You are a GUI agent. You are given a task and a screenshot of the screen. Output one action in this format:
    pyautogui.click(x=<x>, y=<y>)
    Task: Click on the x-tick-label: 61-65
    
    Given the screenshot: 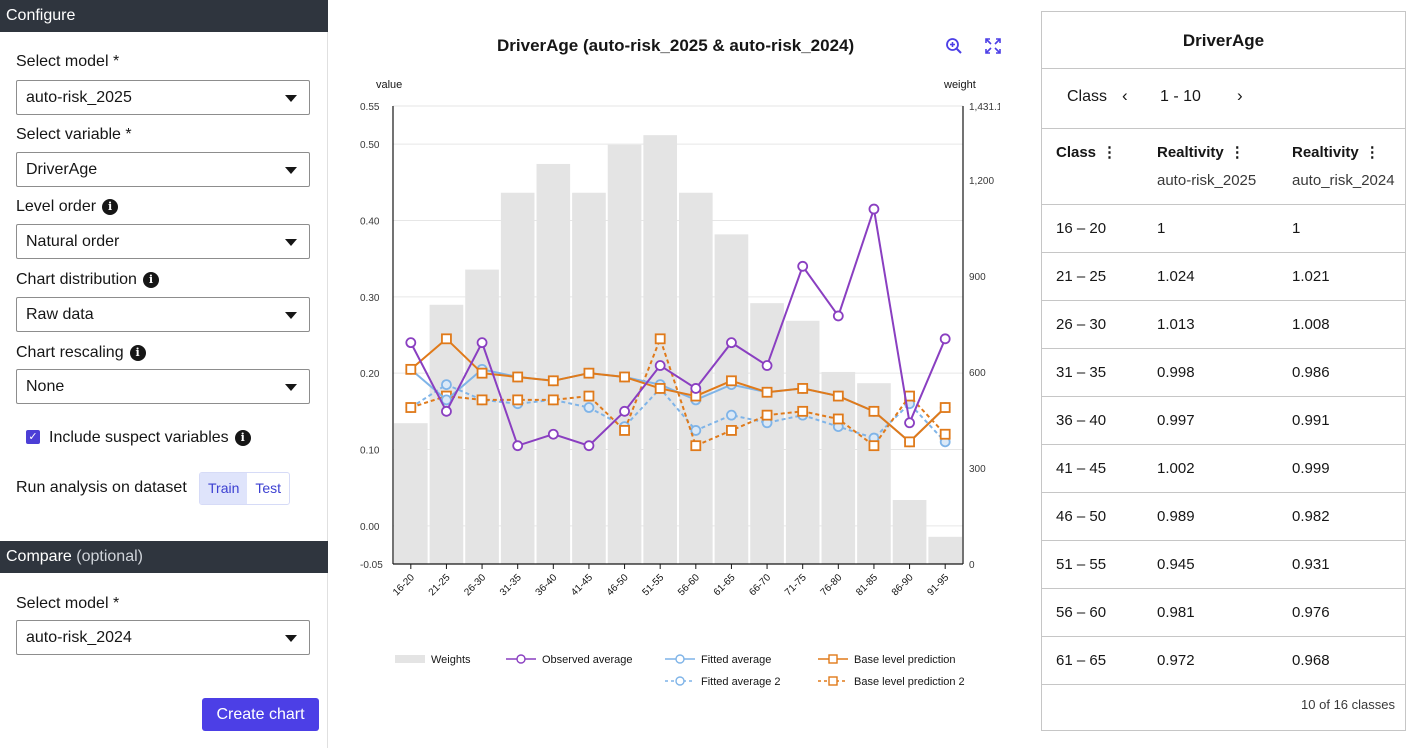 What is the action you would take?
    pyautogui.click(x=725, y=585)
    